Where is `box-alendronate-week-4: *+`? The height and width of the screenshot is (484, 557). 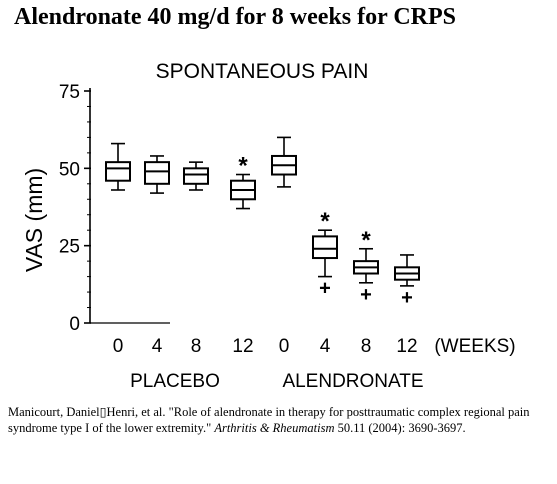 box-alendronate-week-4: *+ is located at coordinates (325, 254).